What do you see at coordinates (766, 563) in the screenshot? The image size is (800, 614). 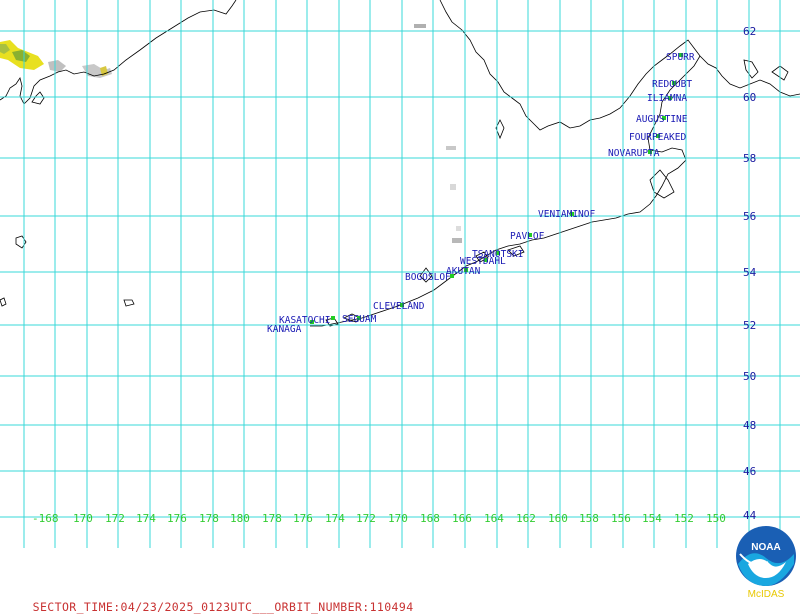 I see `noaa-logo: NOAA McIDAS` at bounding box center [766, 563].